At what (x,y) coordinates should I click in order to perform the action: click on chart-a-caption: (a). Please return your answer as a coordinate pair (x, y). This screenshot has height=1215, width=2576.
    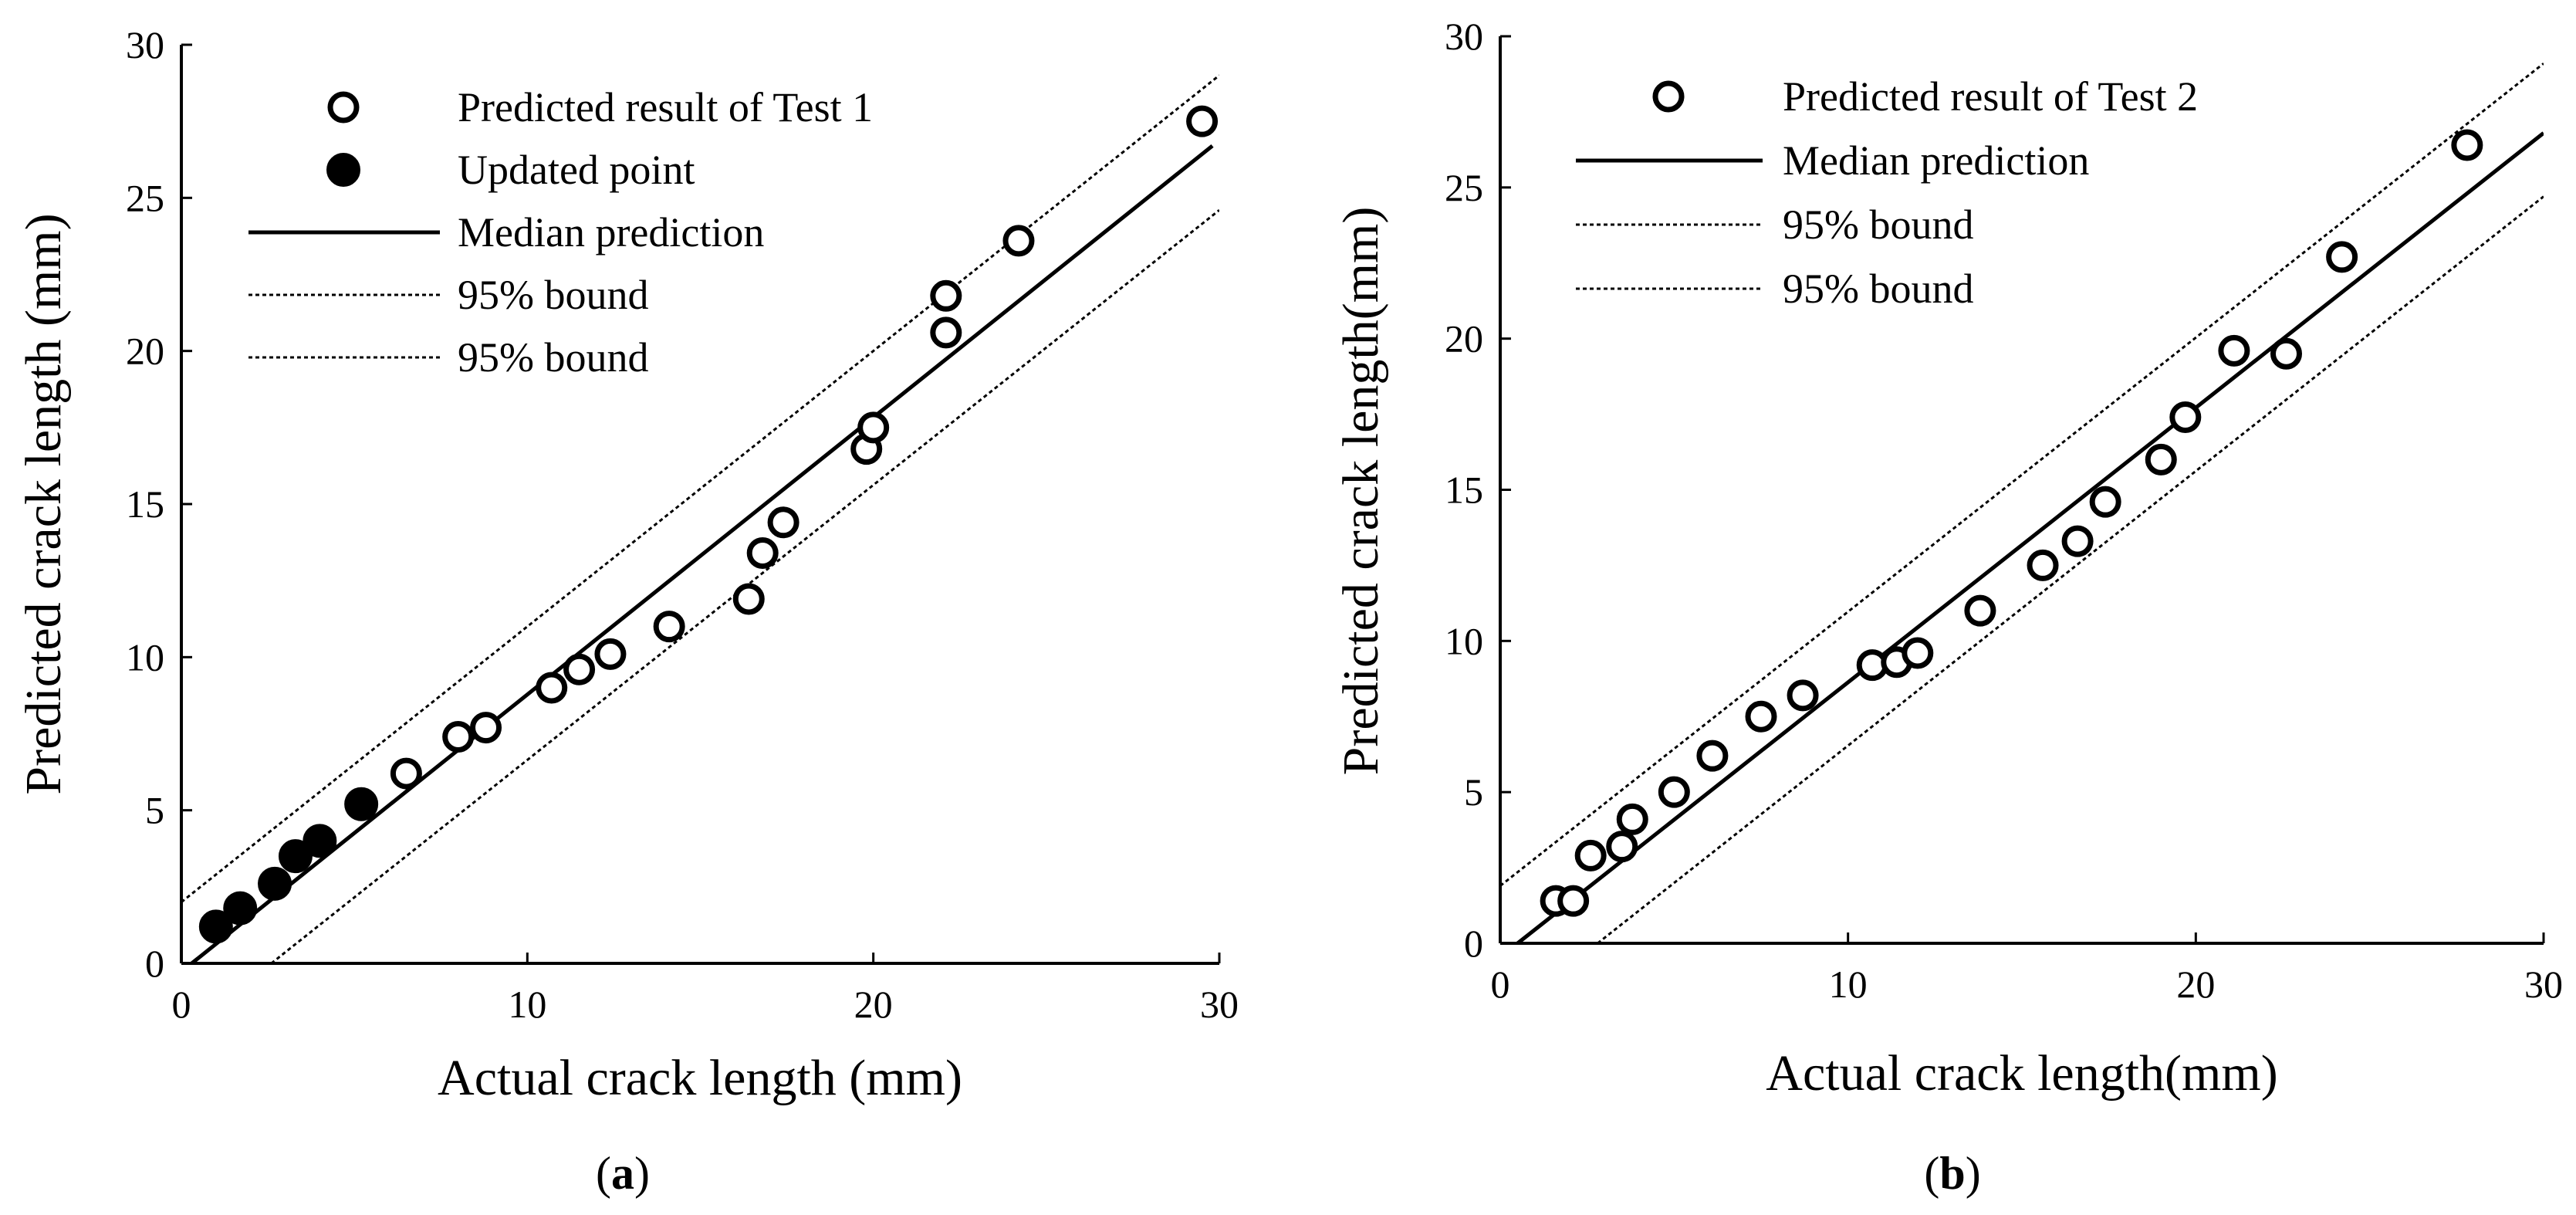
    Looking at the image, I should click on (623, 1173).